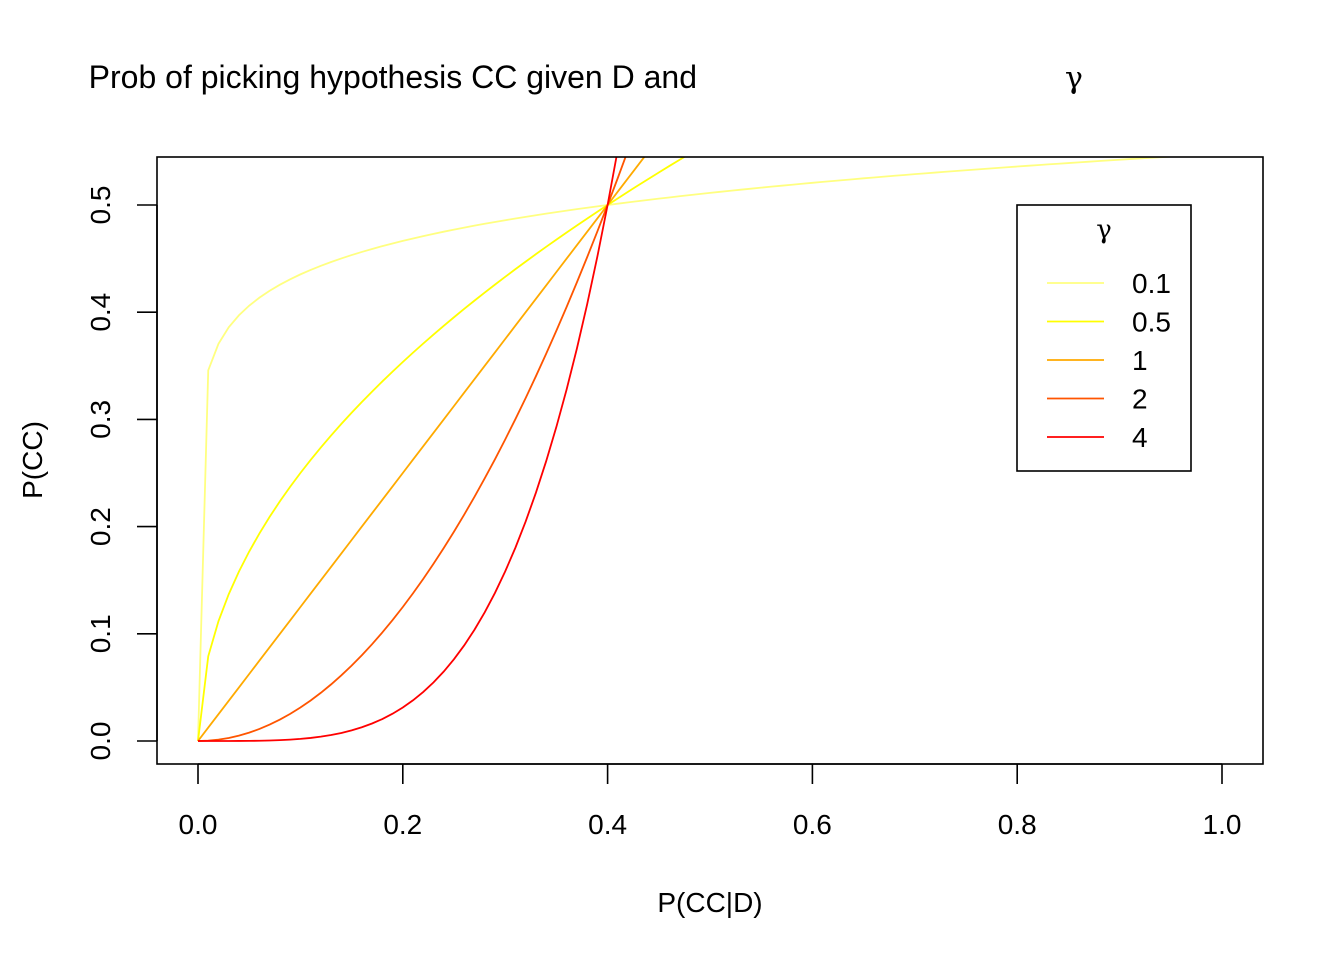  I want to click on x-tick-label: 0.2, so click(402, 824).